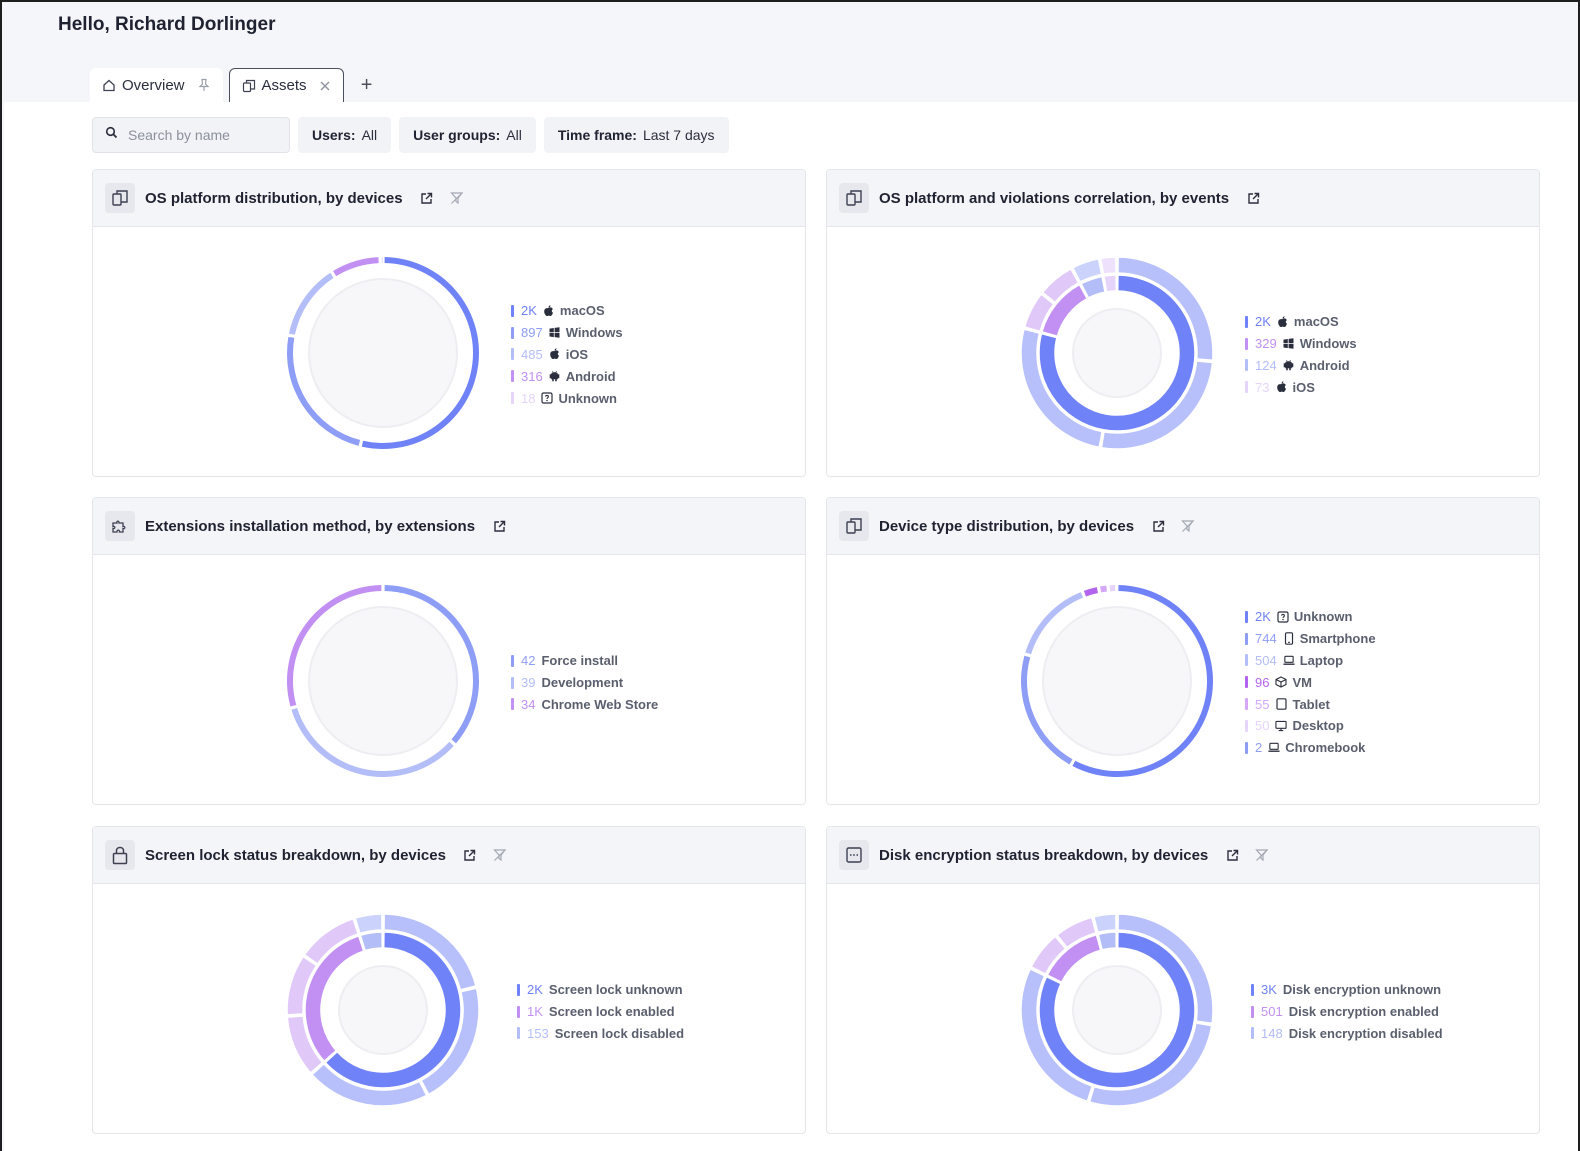 This screenshot has height=1151, width=1580. What do you see at coordinates (854, 855) in the screenshot?
I see `disk-icon` at bounding box center [854, 855].